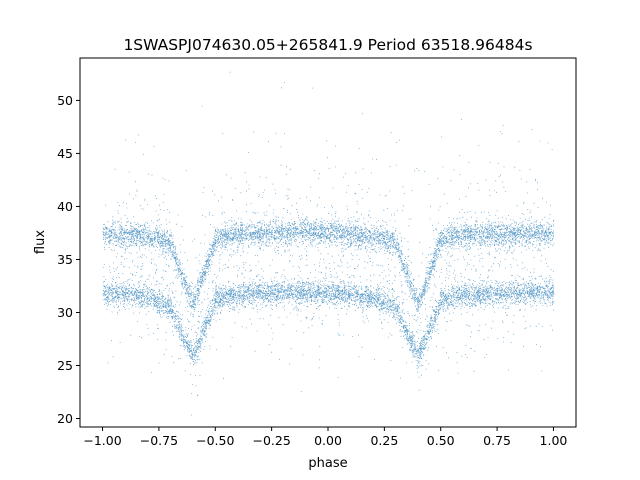 Image resolution: width=640 pixels, height=480 pixels. What do you see at coordinates (65, 418) in the screenshot?
I see `y-tick-label: 20` at bounding box center [65, 418].